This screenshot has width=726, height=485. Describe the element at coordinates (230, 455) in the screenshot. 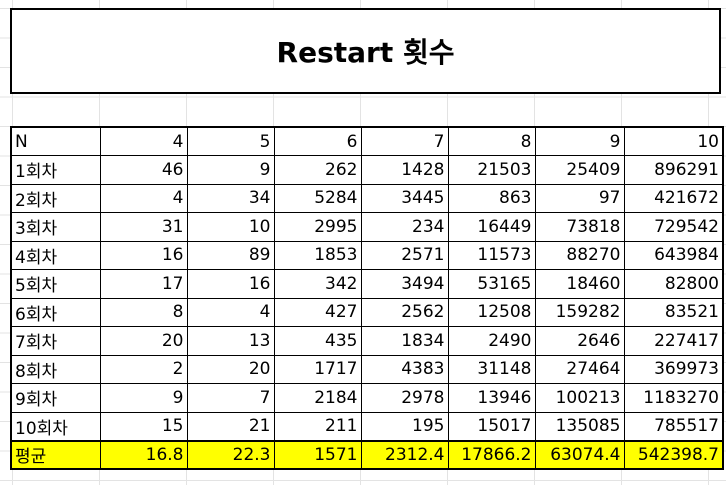

I see `value-cell: 22.3` at that location.